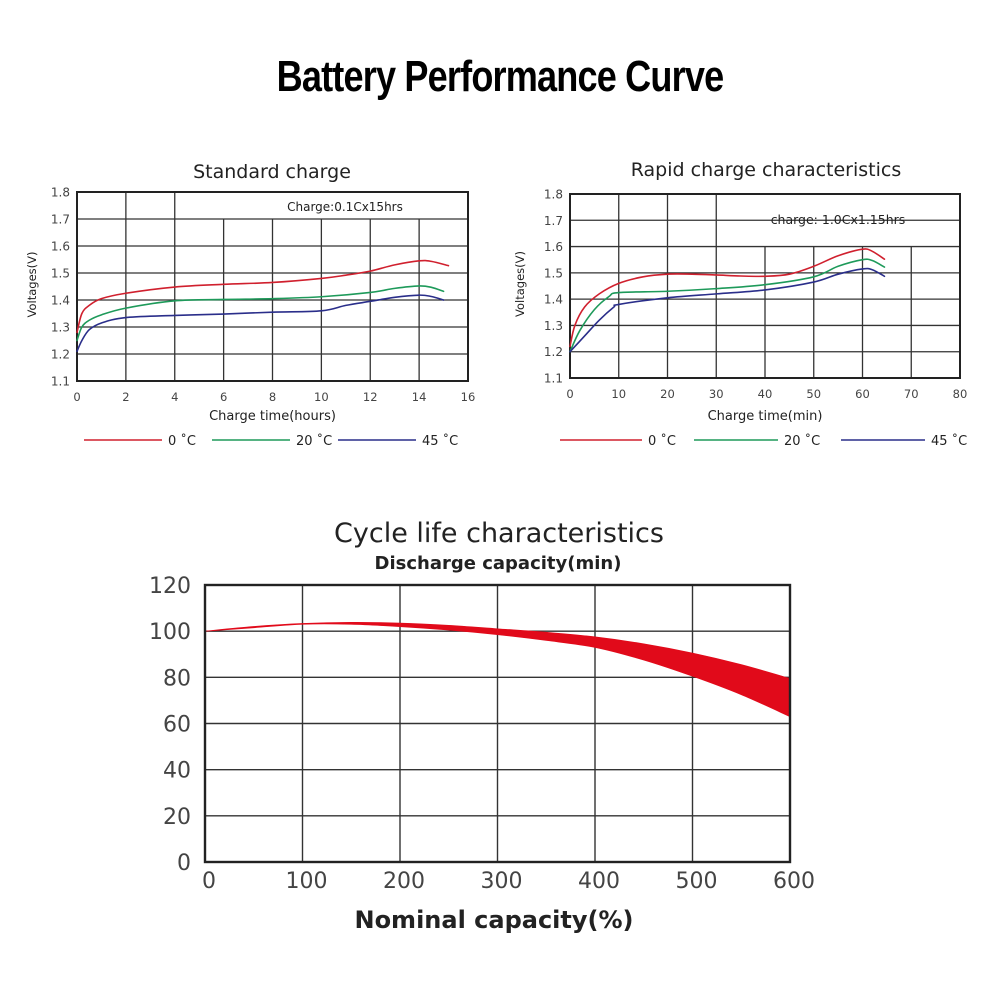  I want to click on x-tick-label: 6, so click(223, 397).